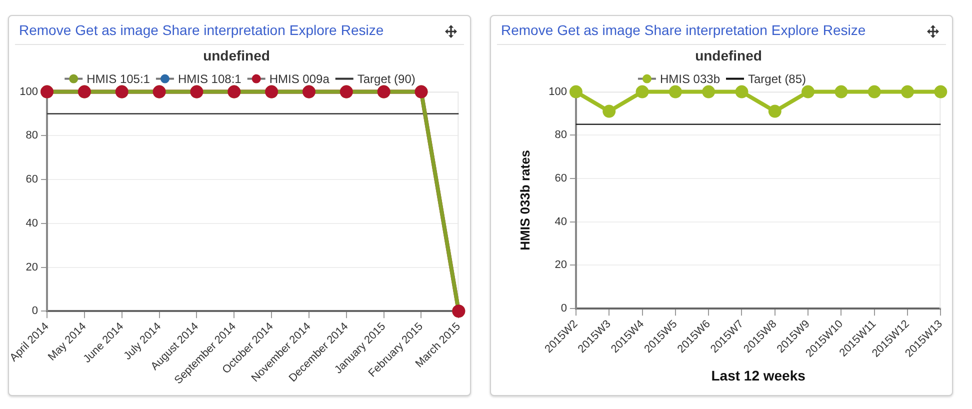 The width and height of the screenshot is (972, 409). Describe the element at coordinates (777, 79) in the screenshot. I see `legend-label: Target (85)` at that location.